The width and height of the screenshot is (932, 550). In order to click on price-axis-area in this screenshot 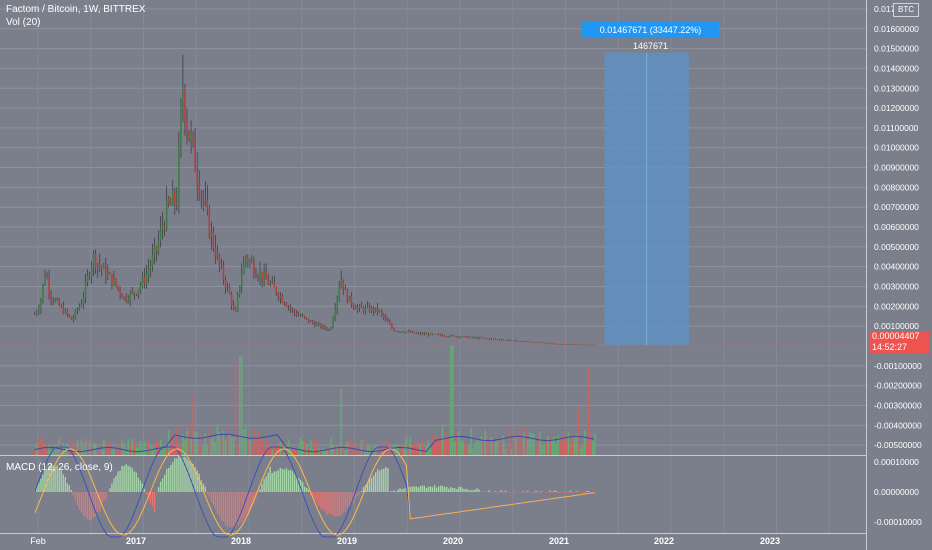, I will do `click(899, 275)`.